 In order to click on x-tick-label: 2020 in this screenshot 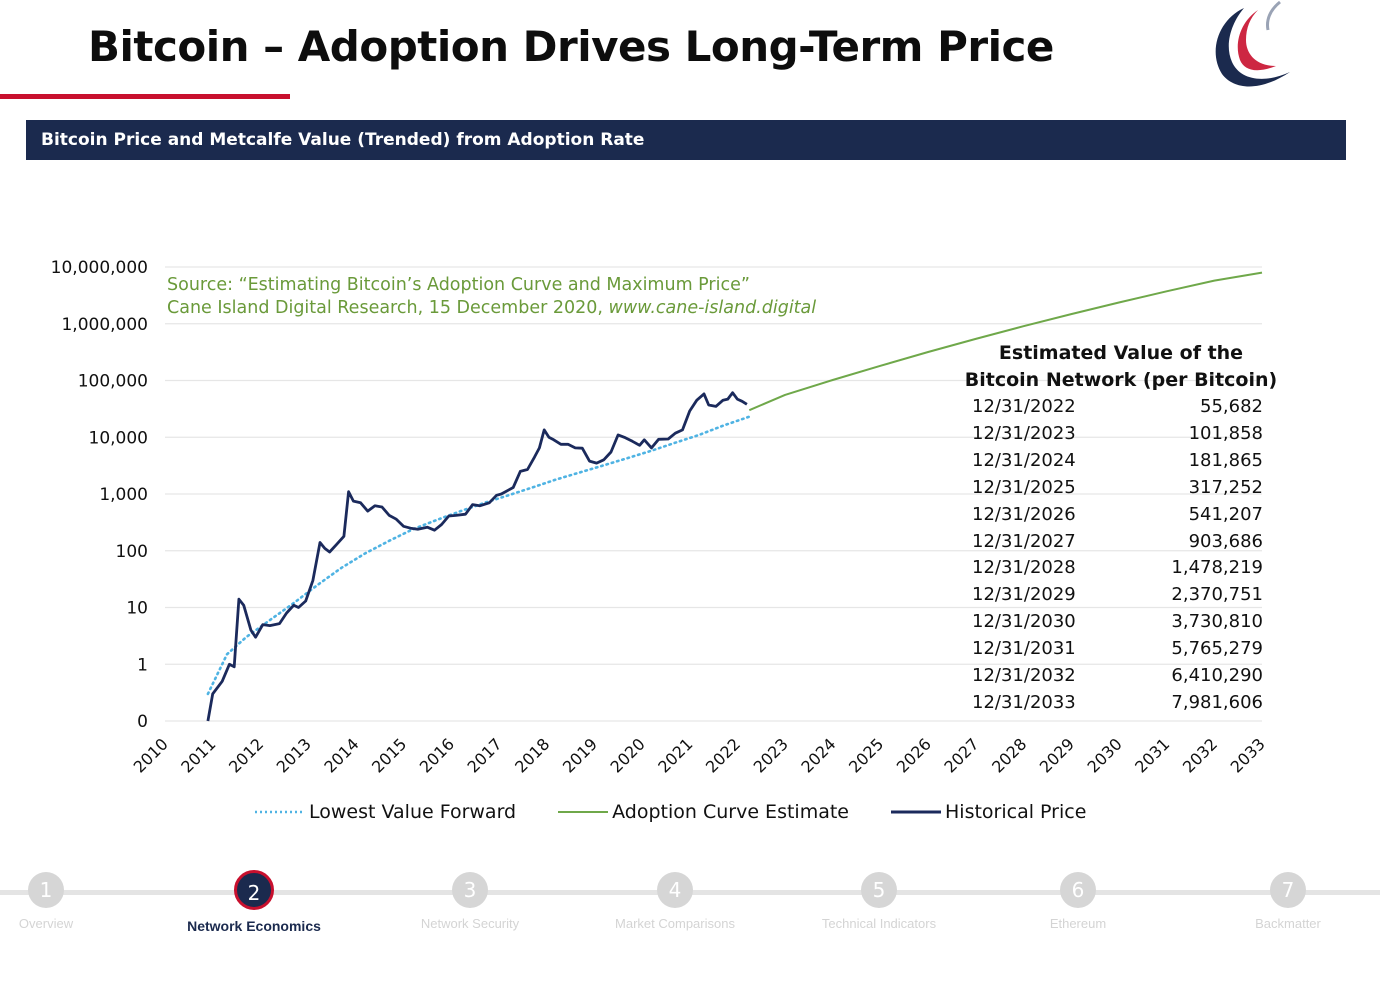, I will do `click(628, 755)`.